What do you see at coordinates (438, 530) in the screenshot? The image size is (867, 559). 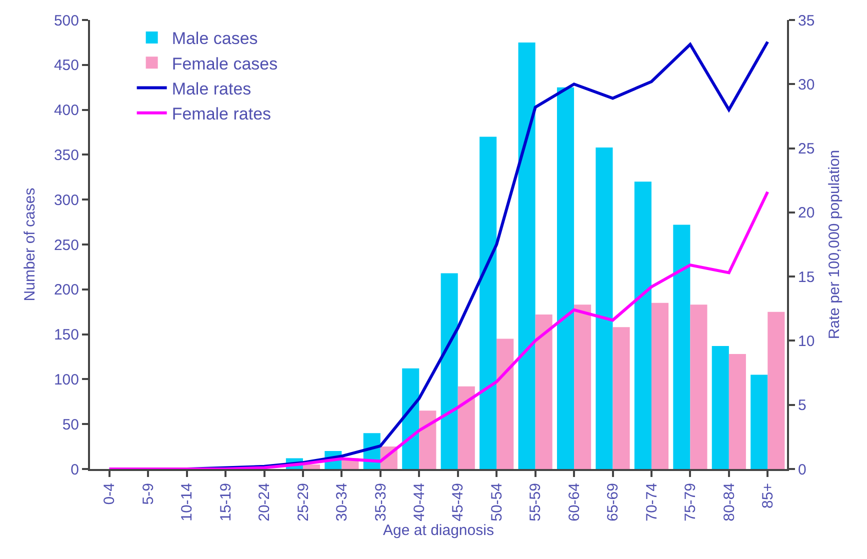 I see `x-axis-title: Age at diagnosis` at bounding box center [438, 530].